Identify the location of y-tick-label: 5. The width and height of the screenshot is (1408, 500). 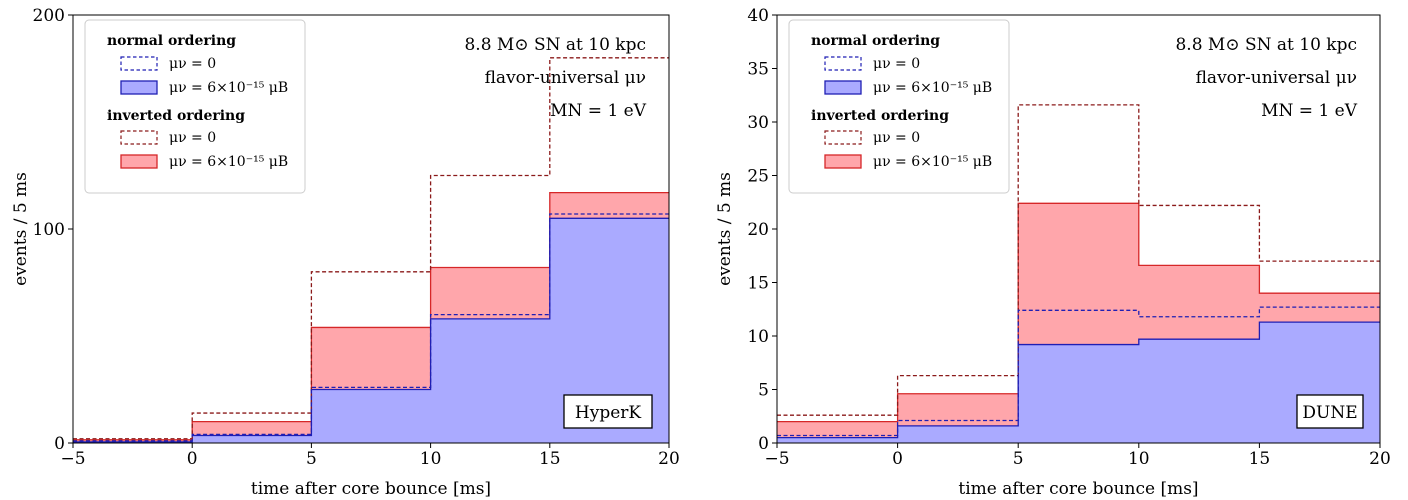
(763, 391).